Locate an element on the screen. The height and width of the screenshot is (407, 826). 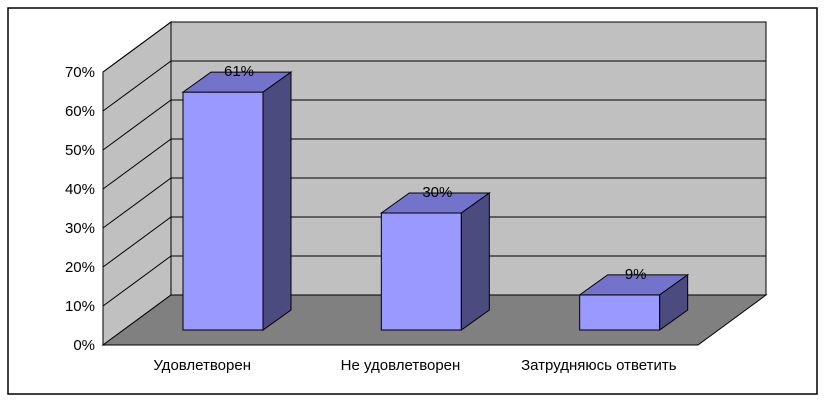
side-wall is located at coordinates (137, 183).